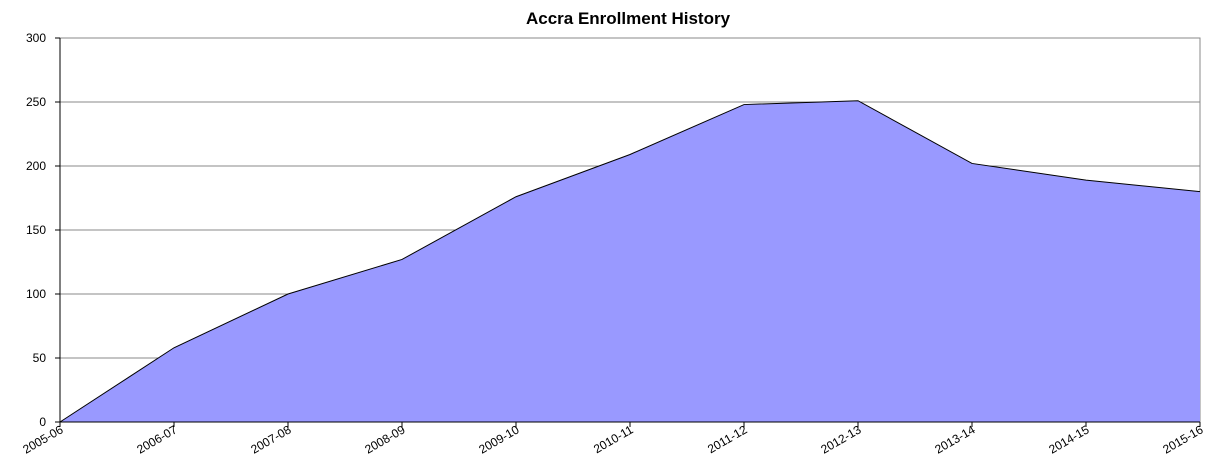 This screenshot has width=1212, height=464. What do you see at coordinates (954, 439) in the screenshot?
I see `x-tick-label: 2013-14` at bounding box center [954, 439].